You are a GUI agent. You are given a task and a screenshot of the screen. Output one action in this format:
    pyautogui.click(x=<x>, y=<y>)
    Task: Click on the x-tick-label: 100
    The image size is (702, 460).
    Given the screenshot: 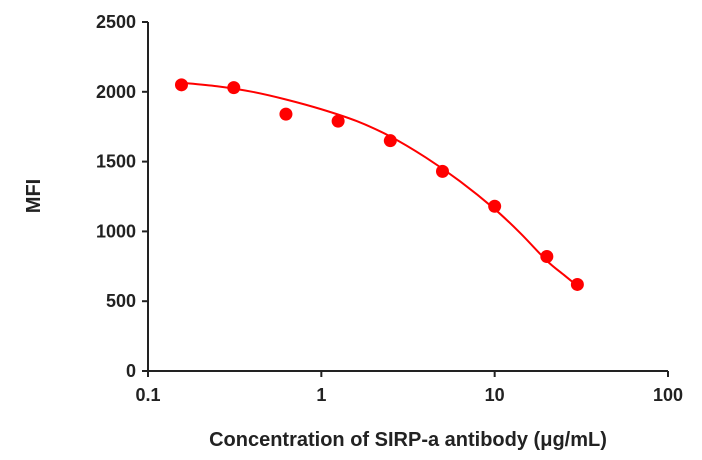 What is the action you would take?
    pyautogui.click(x=668, y=395)
    